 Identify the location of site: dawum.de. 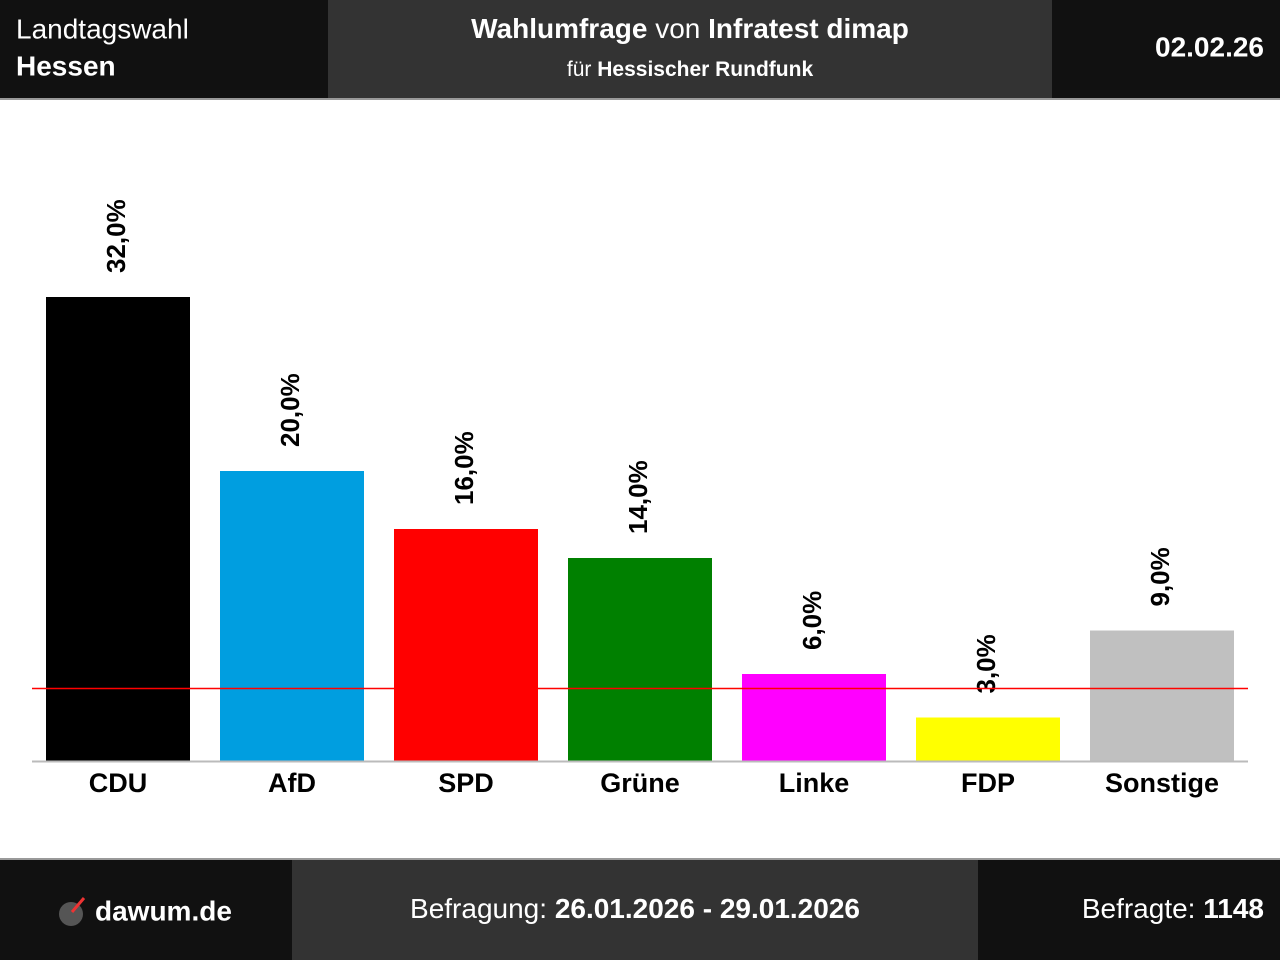
(163, 910).